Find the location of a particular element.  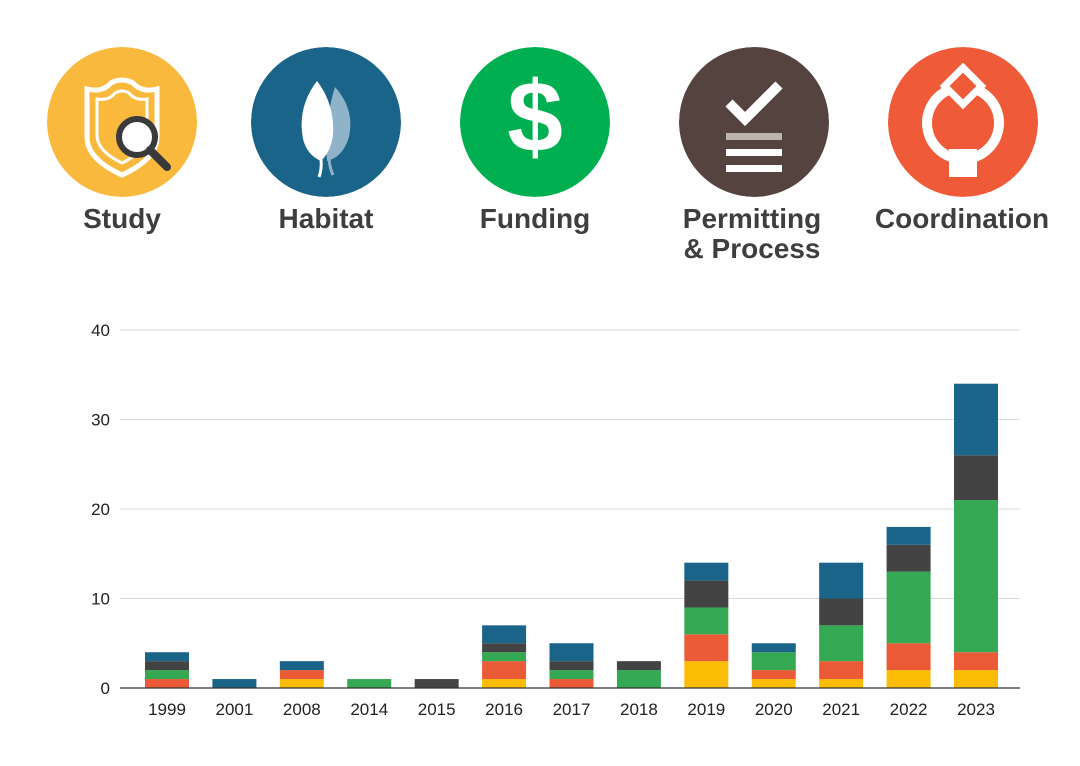

bar-segment-study-2022 is located at coordinates (908, 679).